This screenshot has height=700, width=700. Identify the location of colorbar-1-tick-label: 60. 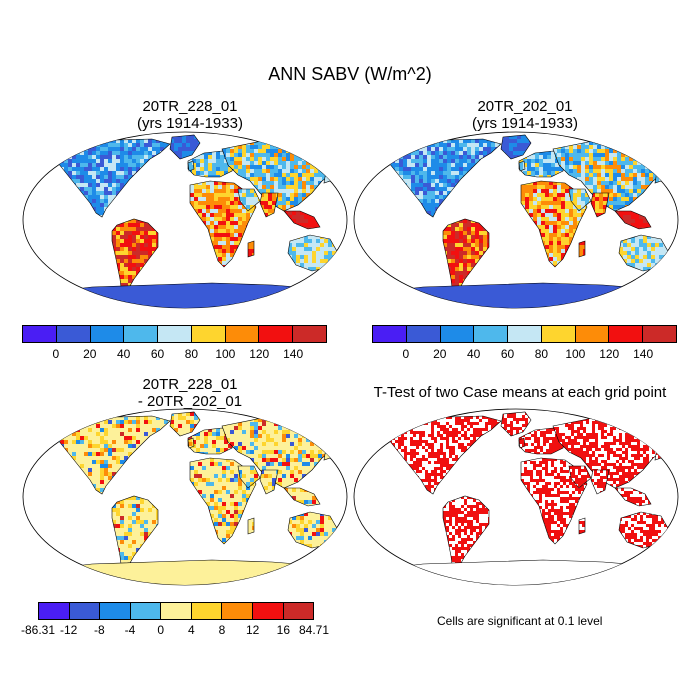
(157, 354).